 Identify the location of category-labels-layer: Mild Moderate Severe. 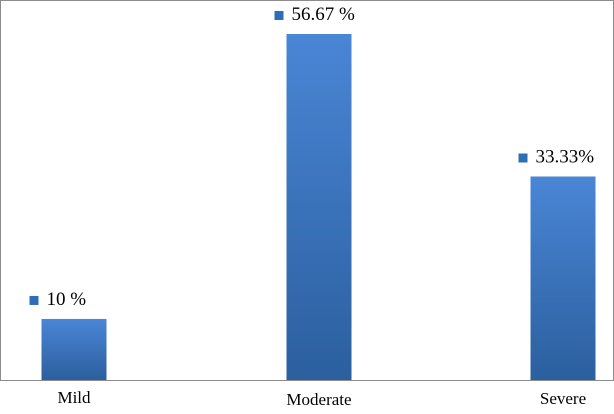
(321, 398).